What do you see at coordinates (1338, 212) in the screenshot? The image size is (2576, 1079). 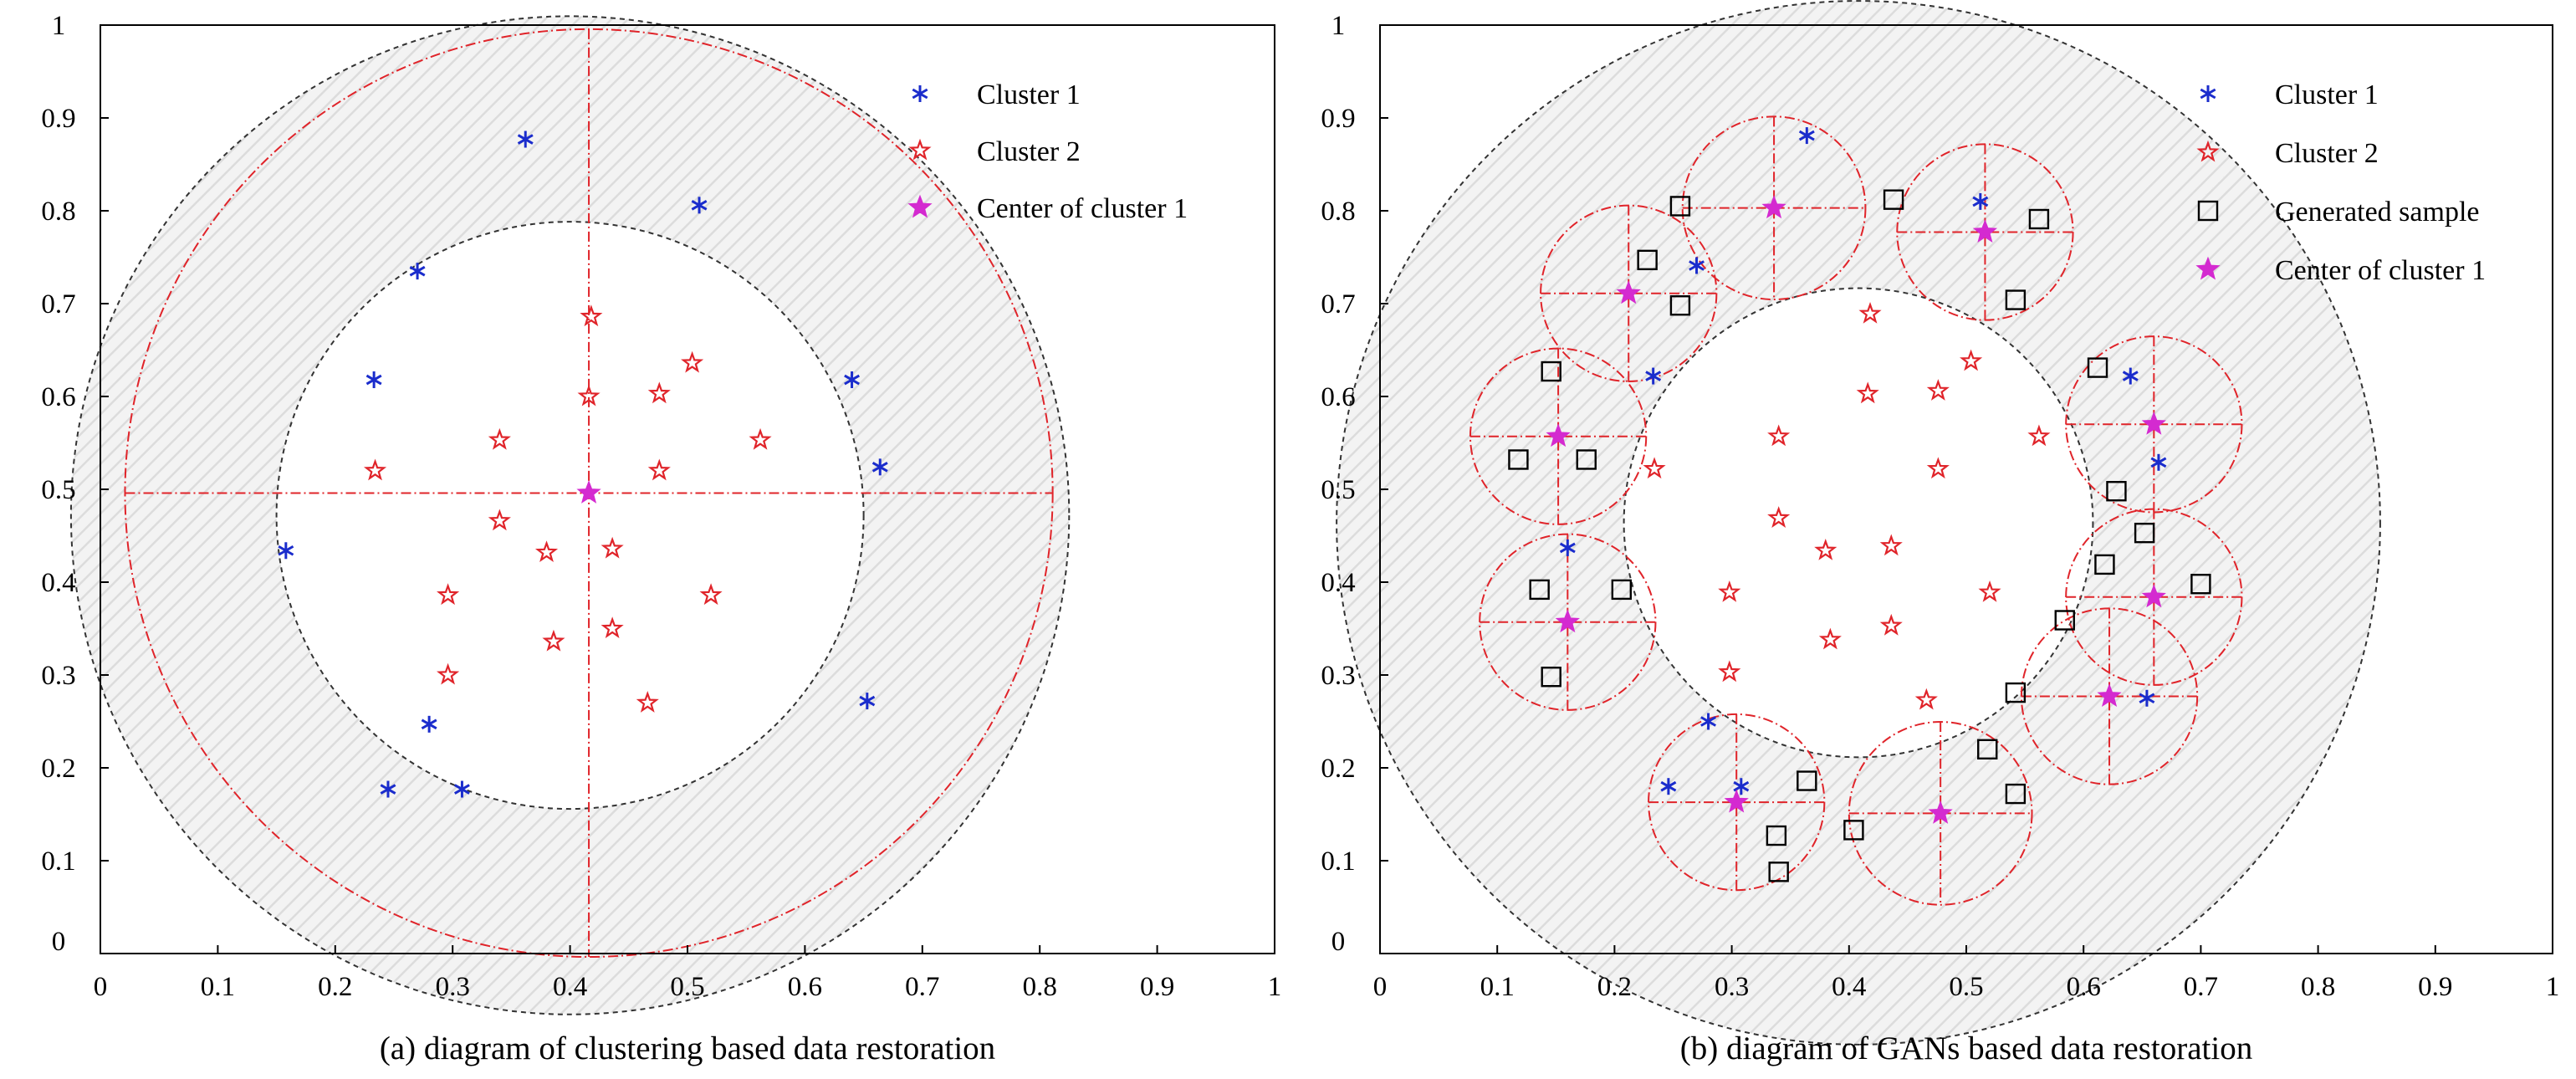 I see `y-tick-label: 0.8` at bounding box center [1338, 212].